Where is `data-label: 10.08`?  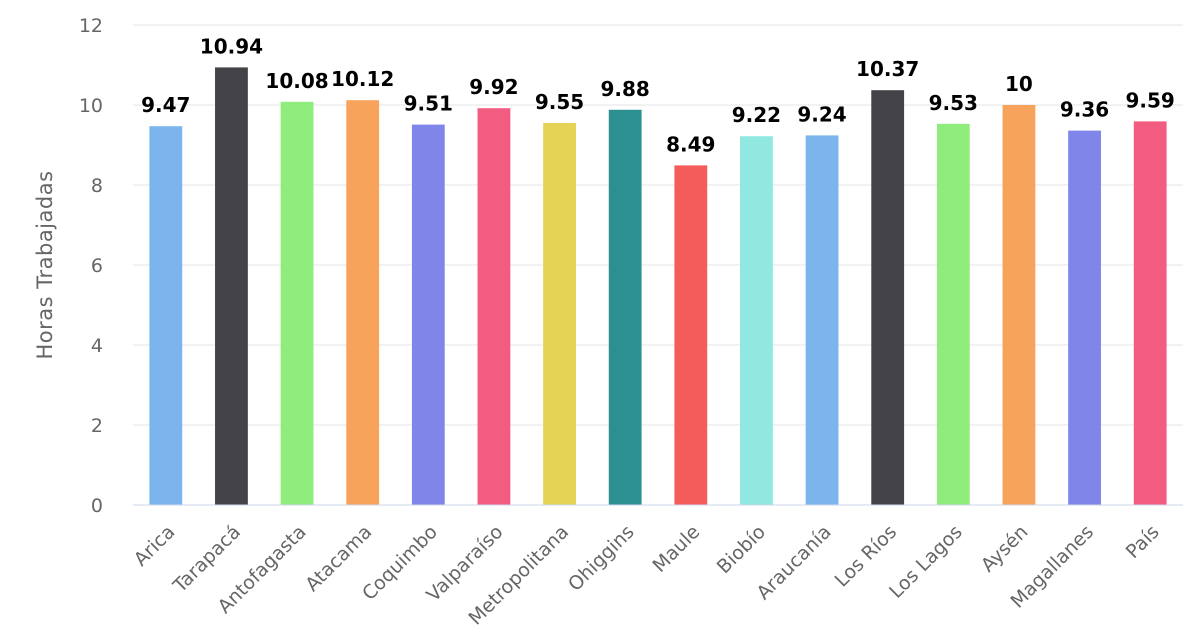
data-label: 10.08 is located at coordinates (296, 81).